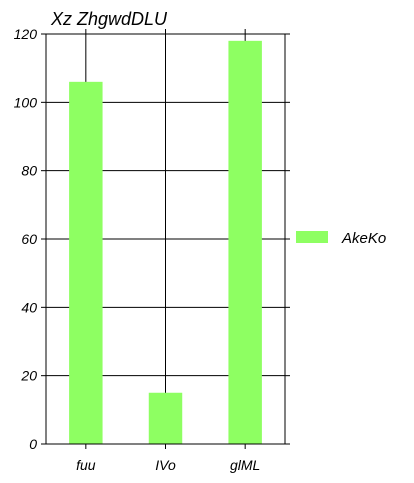  What do you see at coordinates (28, 376) in the screenshot?
I see `ytick-label-20: 20` at bounding box center [28, 376].